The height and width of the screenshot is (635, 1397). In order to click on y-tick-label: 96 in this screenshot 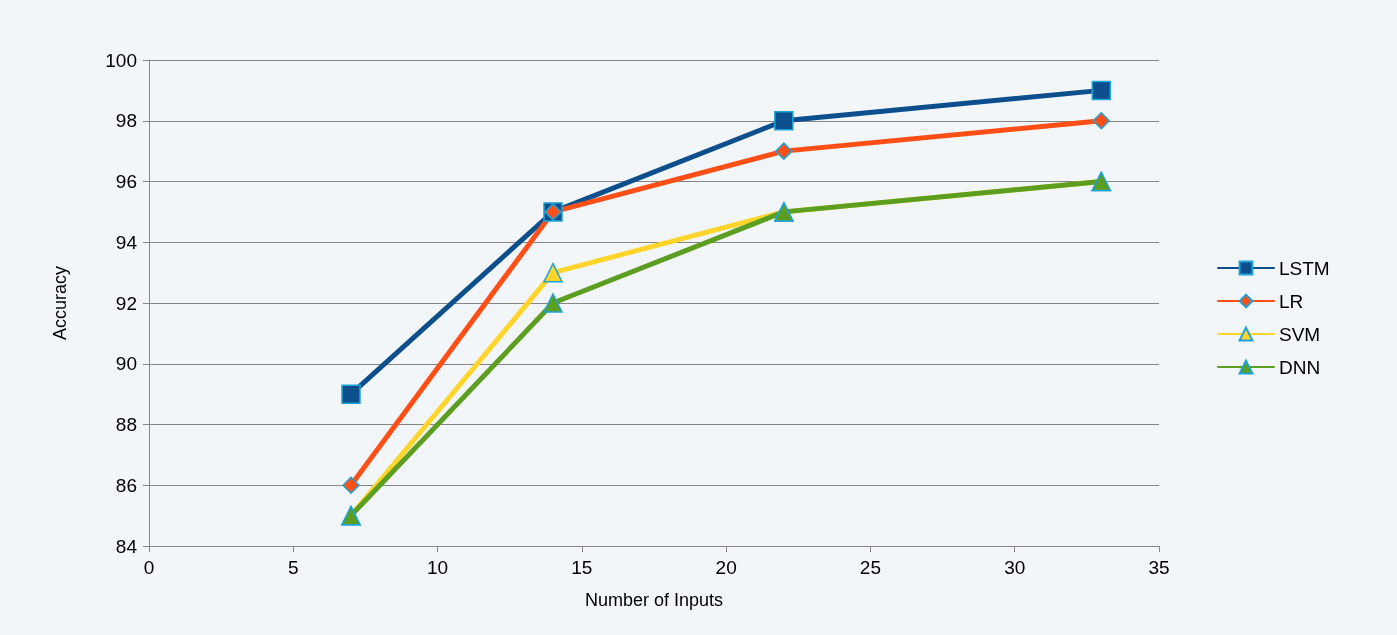, I will do `click(126, 181)`.